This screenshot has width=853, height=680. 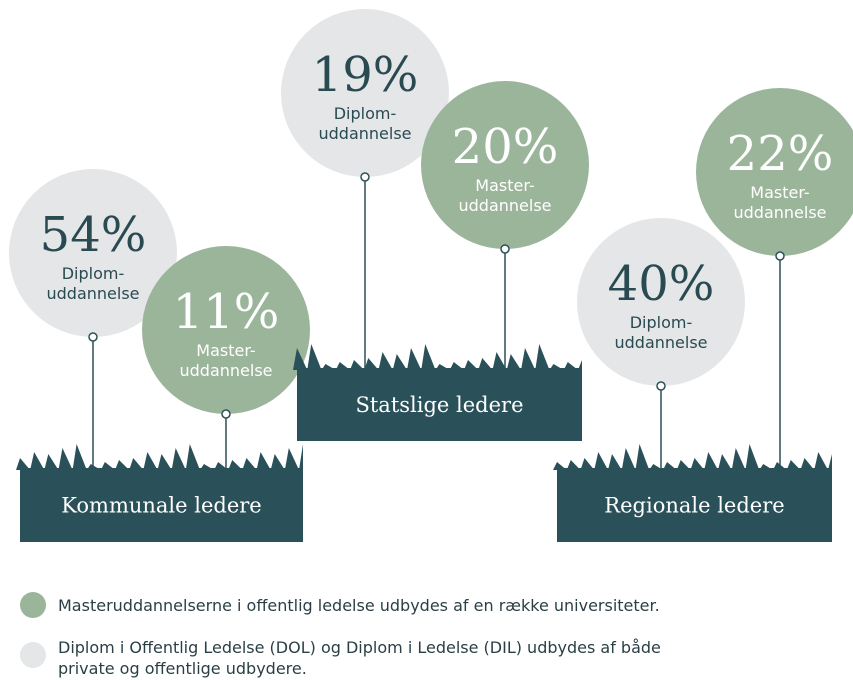 I want to click on group-label: Kommunale ledere, so click(x=161, y=506).